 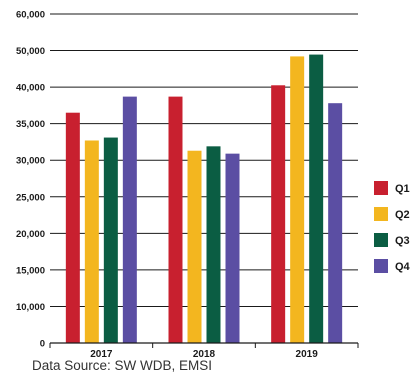 I want to click on x-axis: 2017 2018 2019, so click(x=204, y=351).